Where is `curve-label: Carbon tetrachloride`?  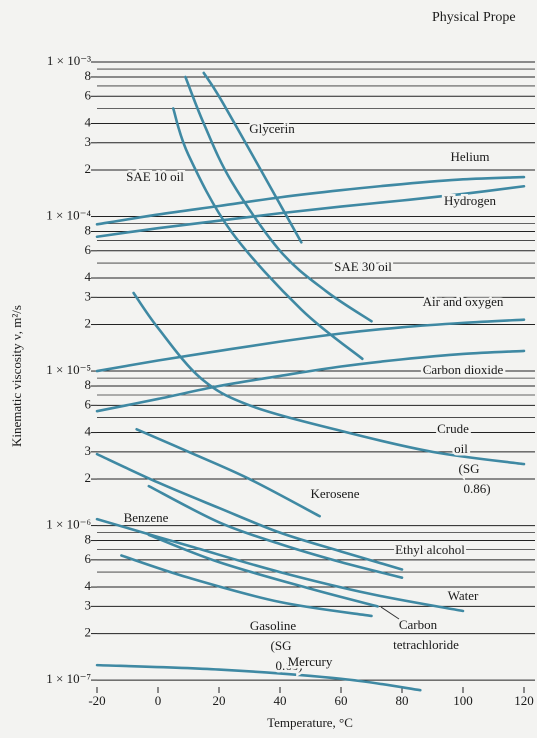
curve-label: Carbon tetrachloride is located at coordinates (426, 634).